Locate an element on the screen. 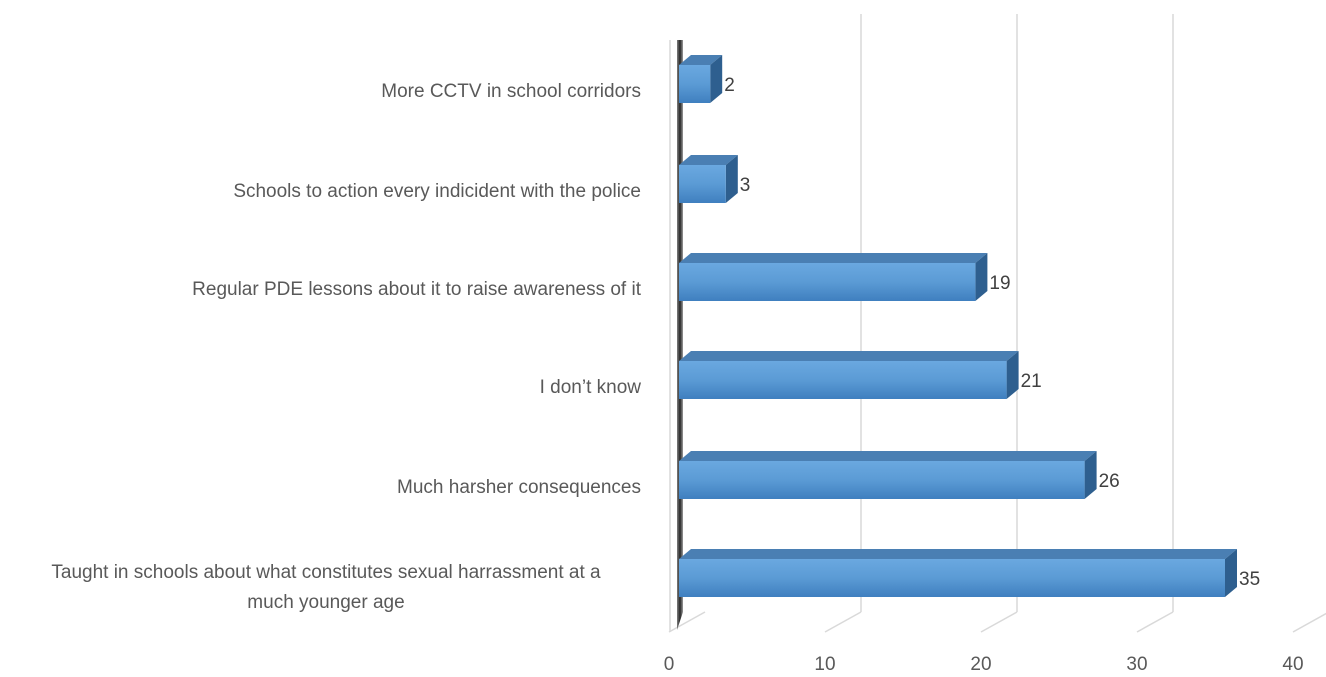  x-tick-label-20: 20 is located at coordinates (980, 664).